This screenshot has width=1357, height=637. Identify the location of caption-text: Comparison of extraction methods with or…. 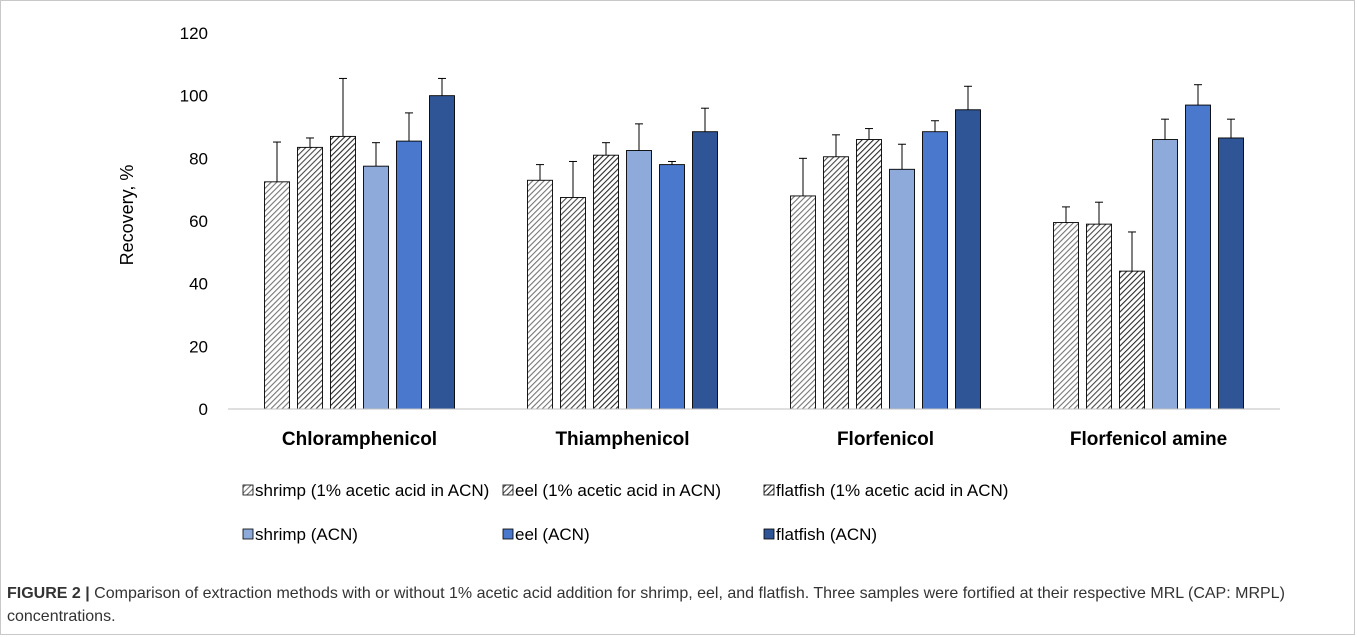
(646, 605).